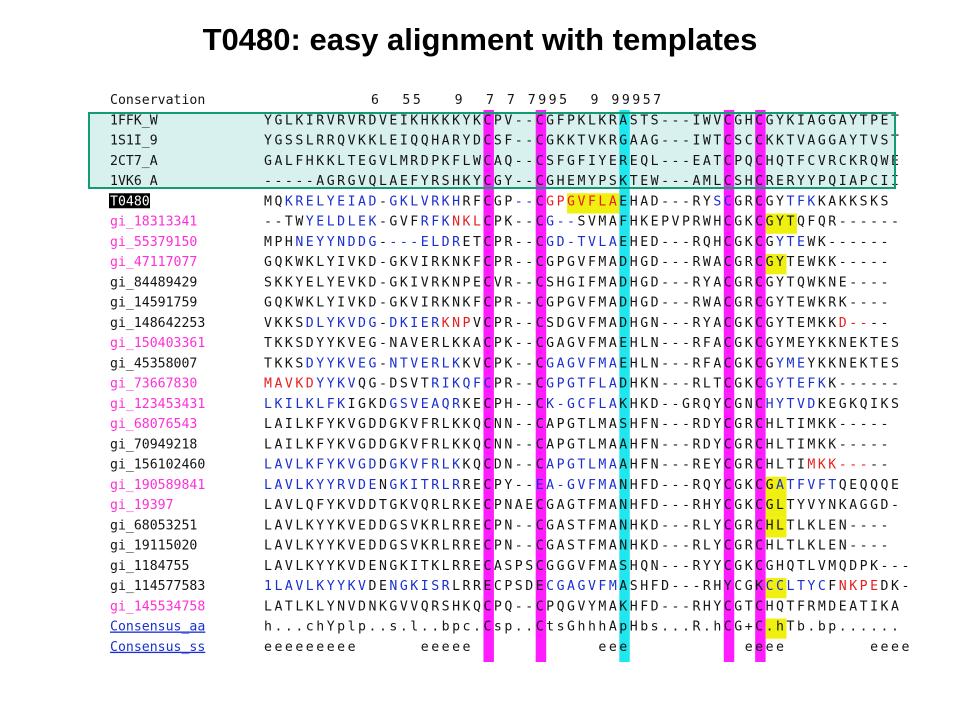  Describe the element at coordinates (780, 627) in the screenshot. I see `residue: h` at that location.